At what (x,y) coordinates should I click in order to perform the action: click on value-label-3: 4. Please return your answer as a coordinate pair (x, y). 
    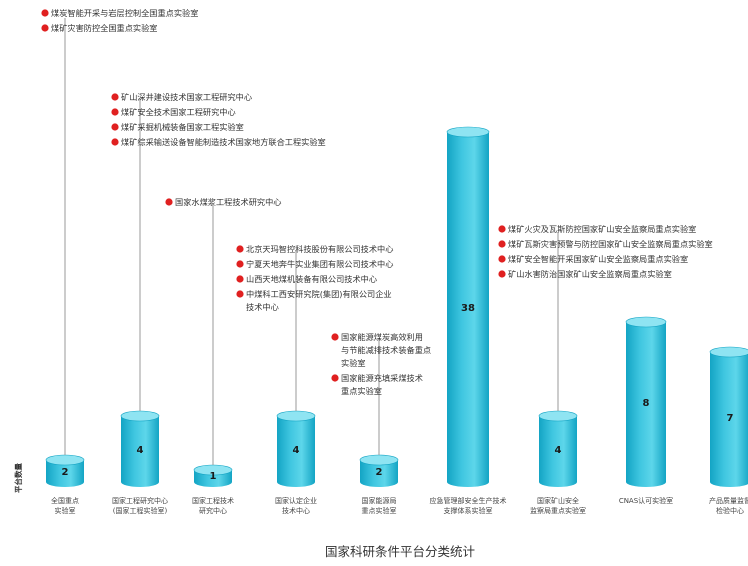
    Looking at the image, I should click on (296, 450).